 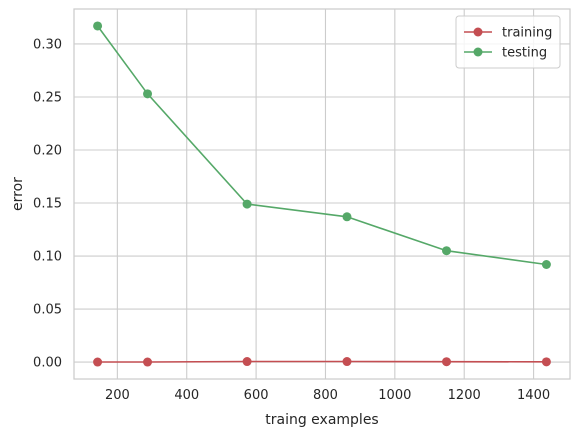 I want to click on legend-item-training: training, so click(x=508, y=33).